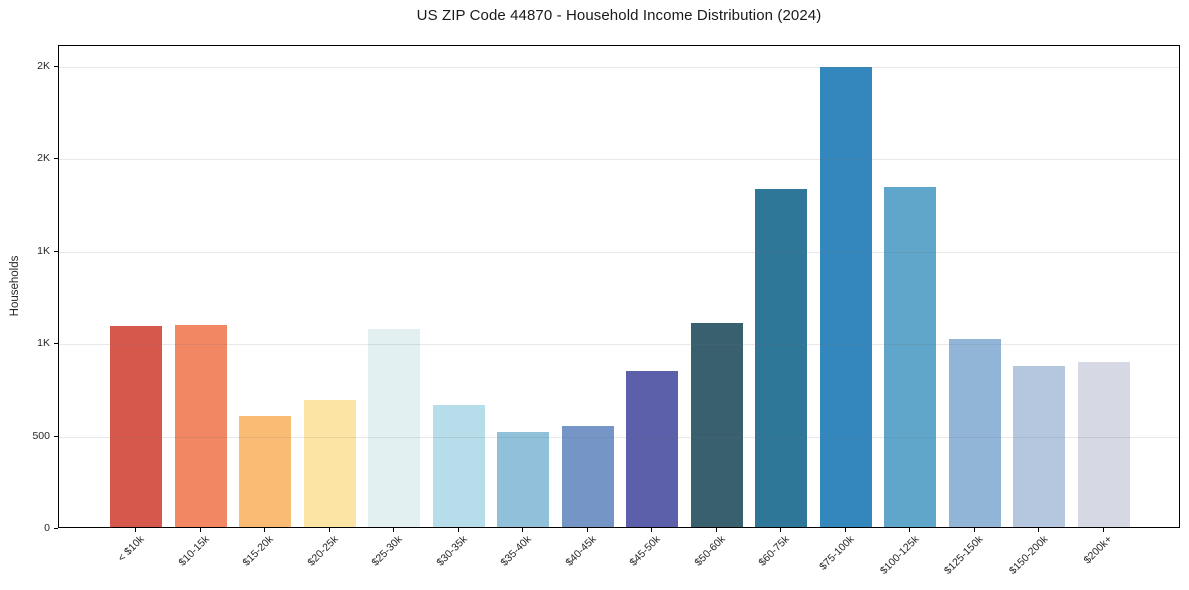 This screenshot has width=1189, height=590. I want to click on x-tick-label: < $10k, so click(131, 549).